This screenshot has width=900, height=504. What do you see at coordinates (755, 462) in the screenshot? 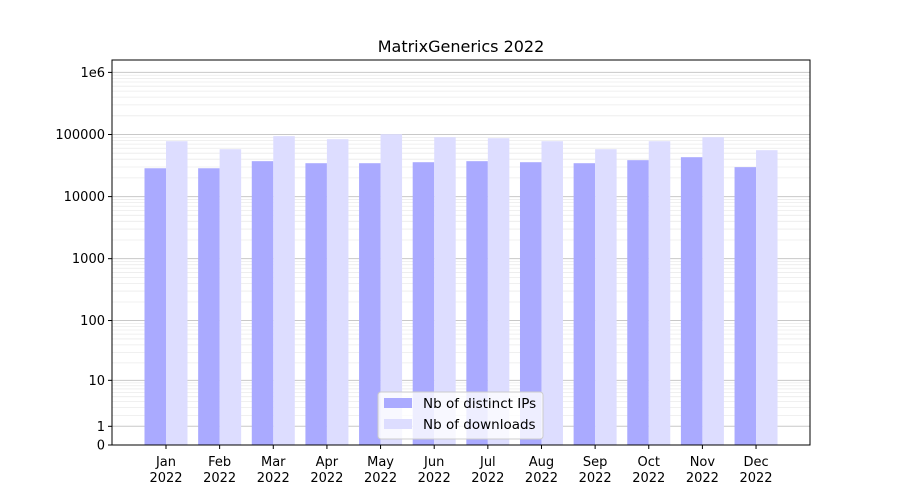
I see `x-tick-label-month: Dec` at bounding box center [755, 462].